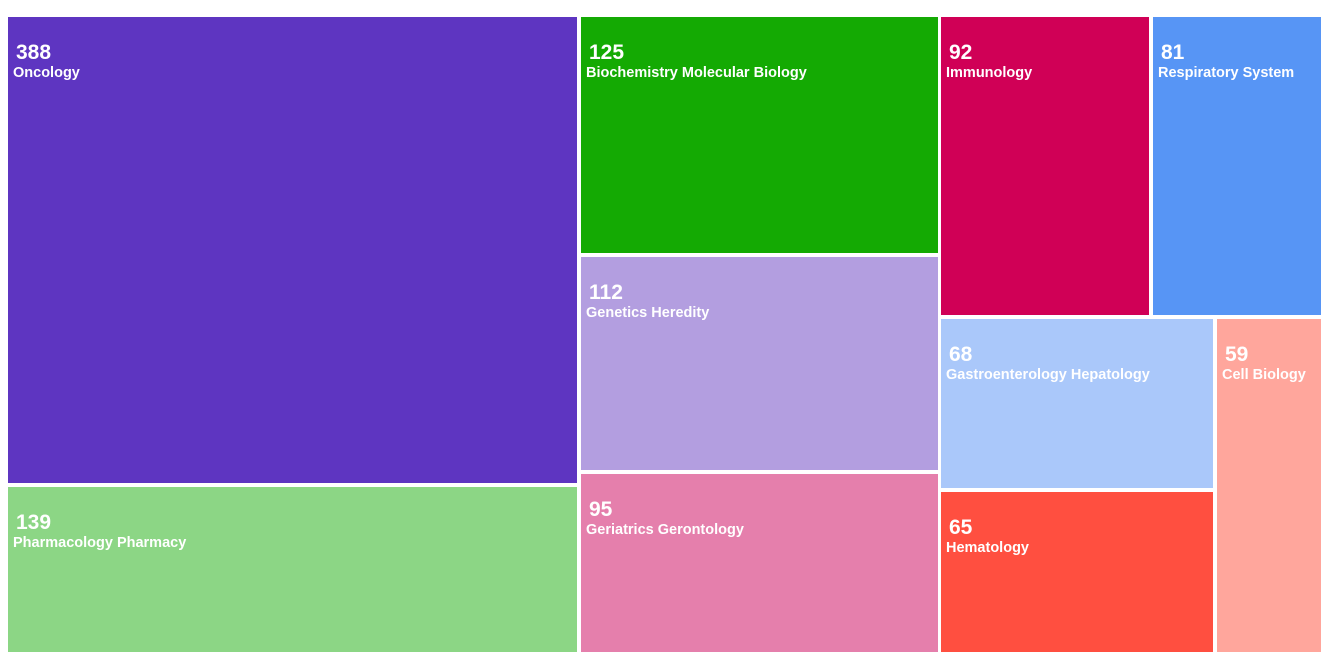  I want to click on tile-category-label: Respiratory System, so click(1226, 73).